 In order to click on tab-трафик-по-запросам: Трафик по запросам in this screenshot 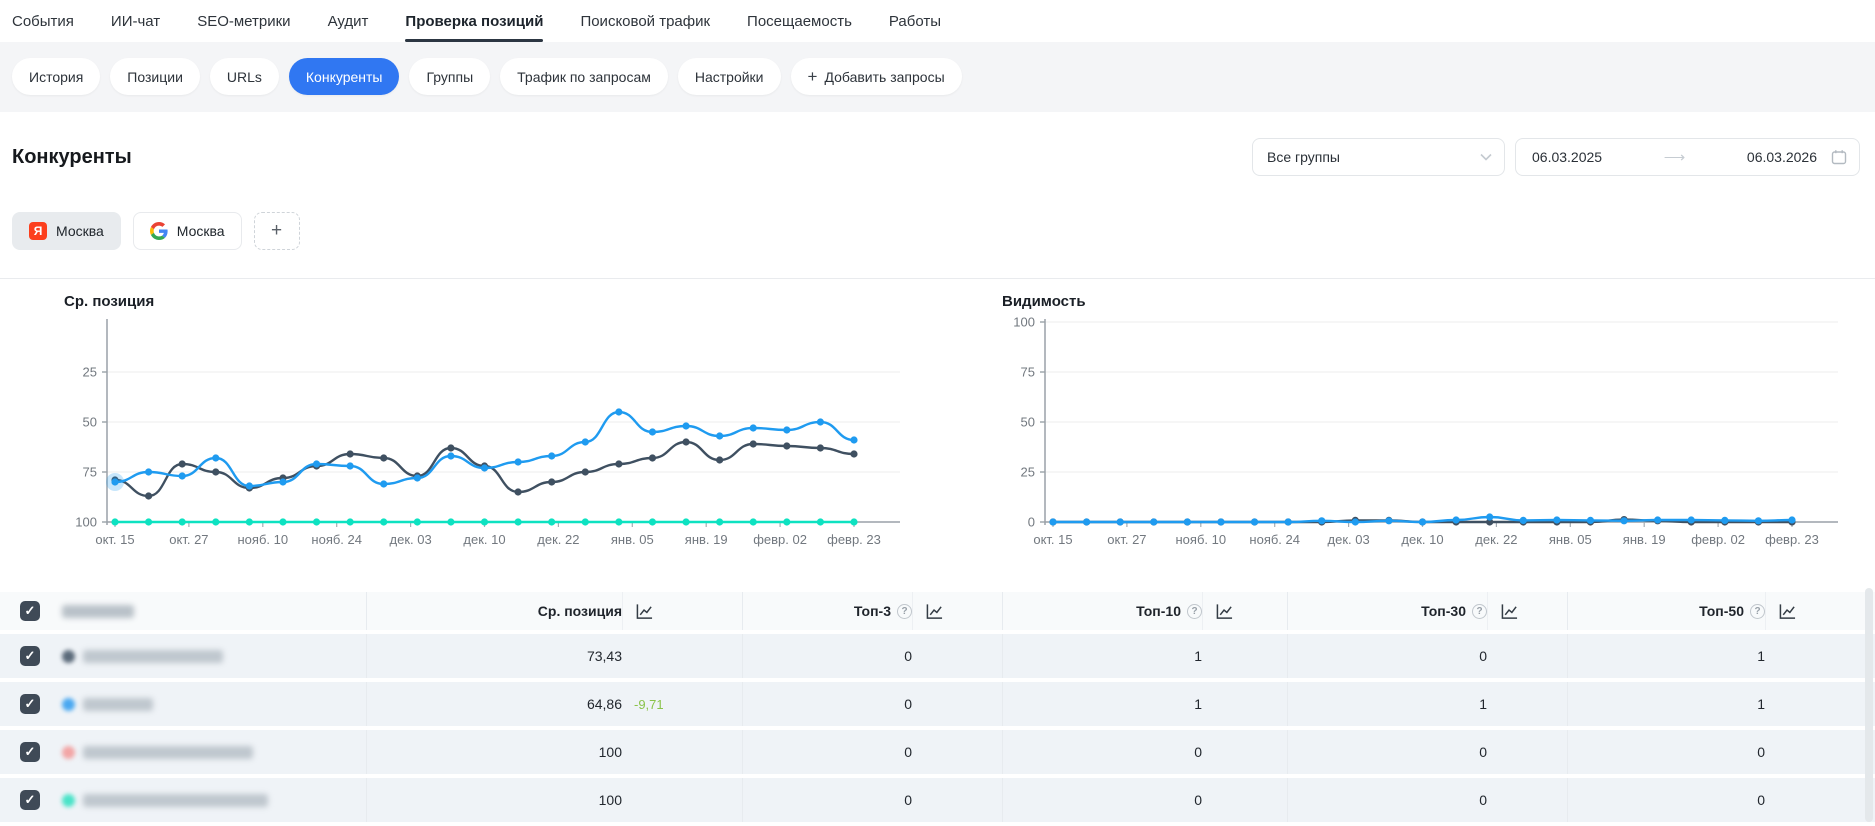, I will do `click(584, 76)`.